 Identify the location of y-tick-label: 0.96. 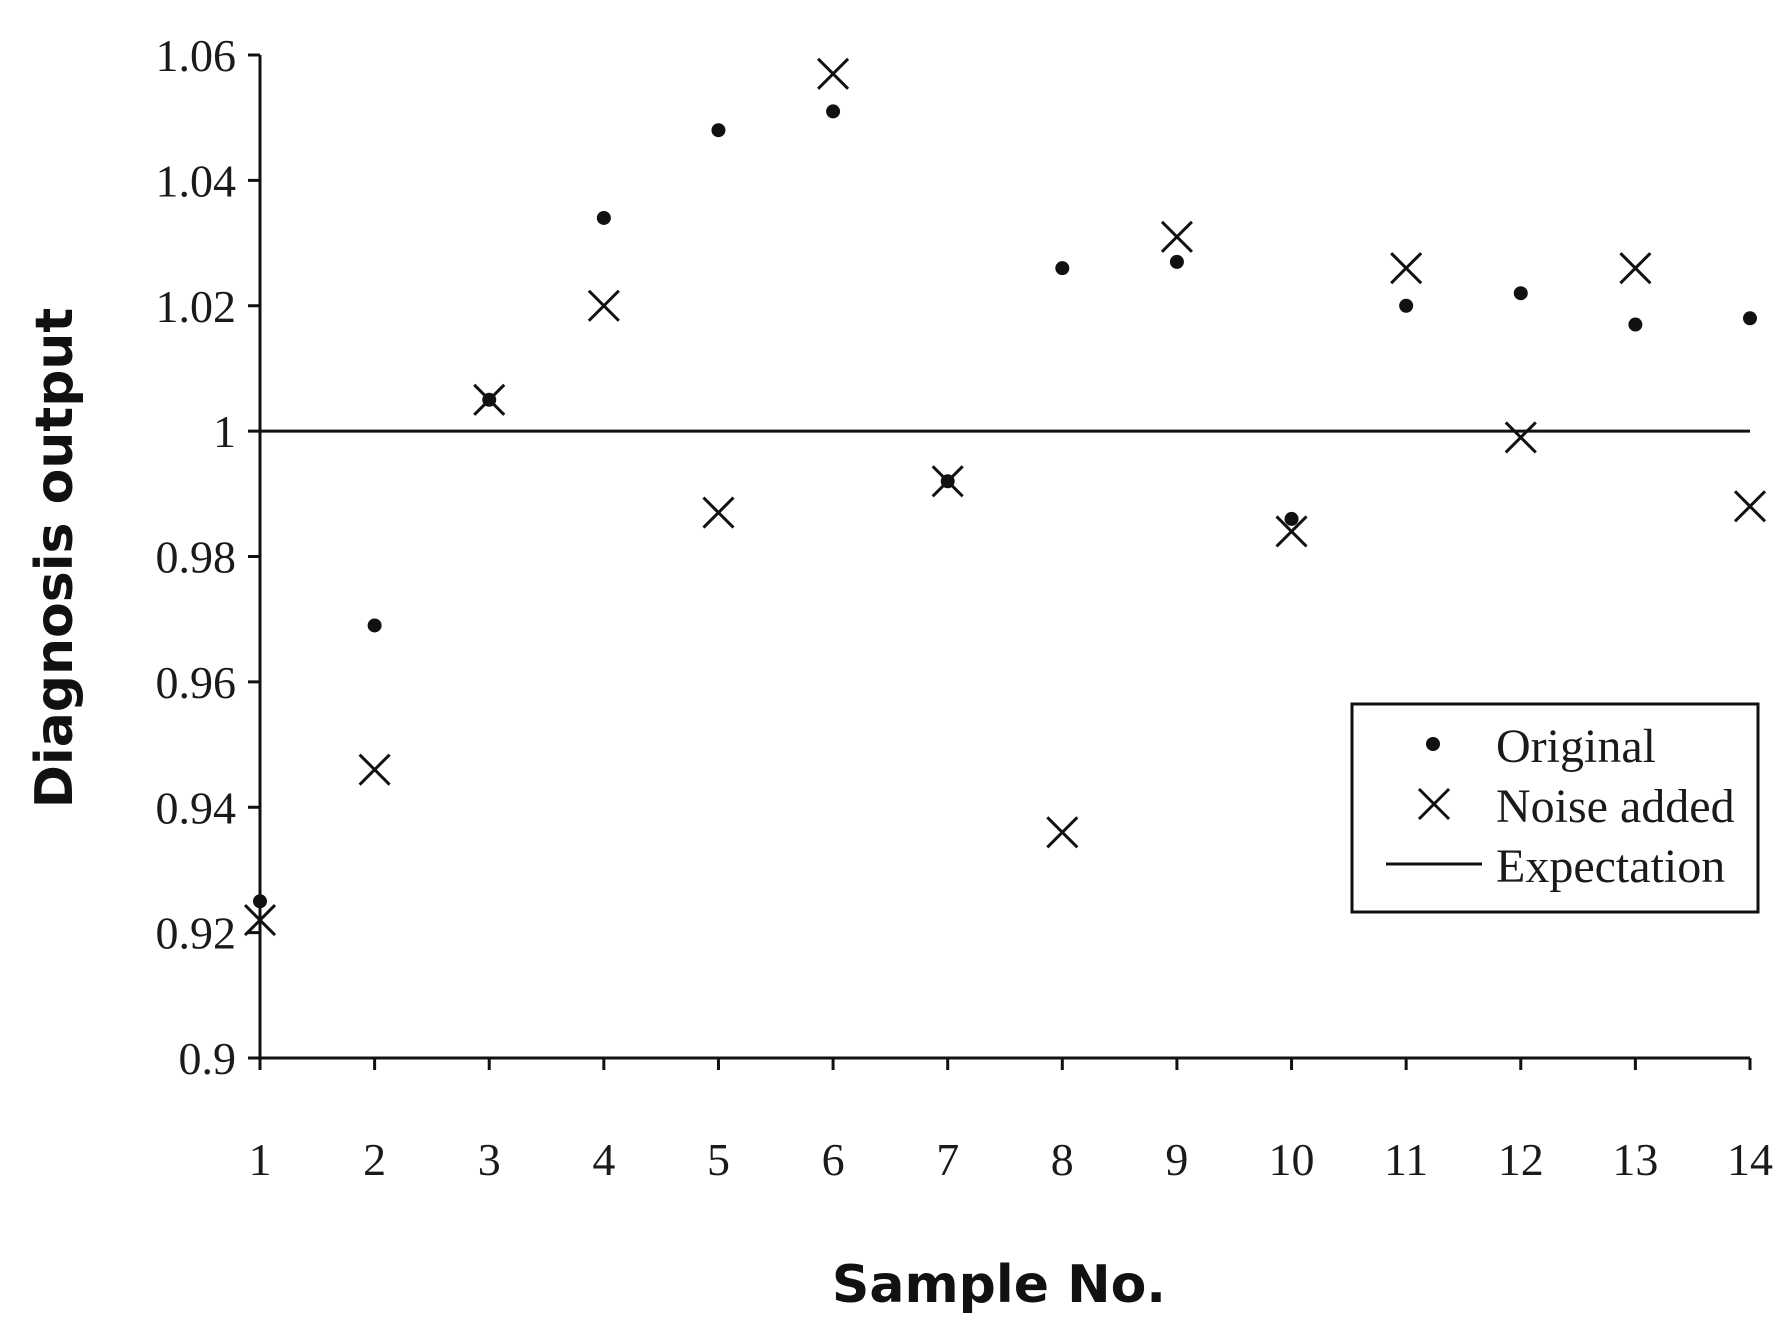
(196, 682).